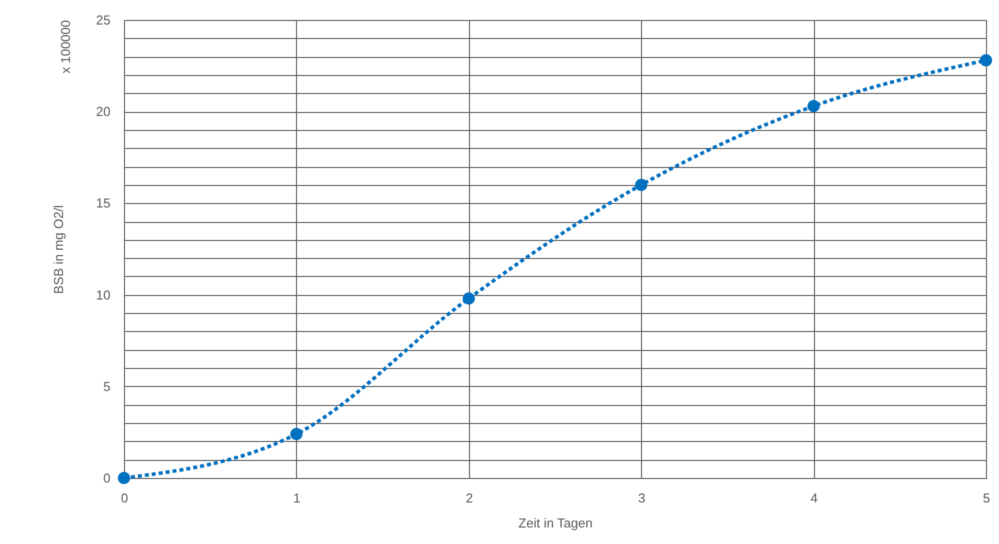 The width and height of the screenshot is (999, 544). I want to click on y-tick-label: 5, so click(106, 386).